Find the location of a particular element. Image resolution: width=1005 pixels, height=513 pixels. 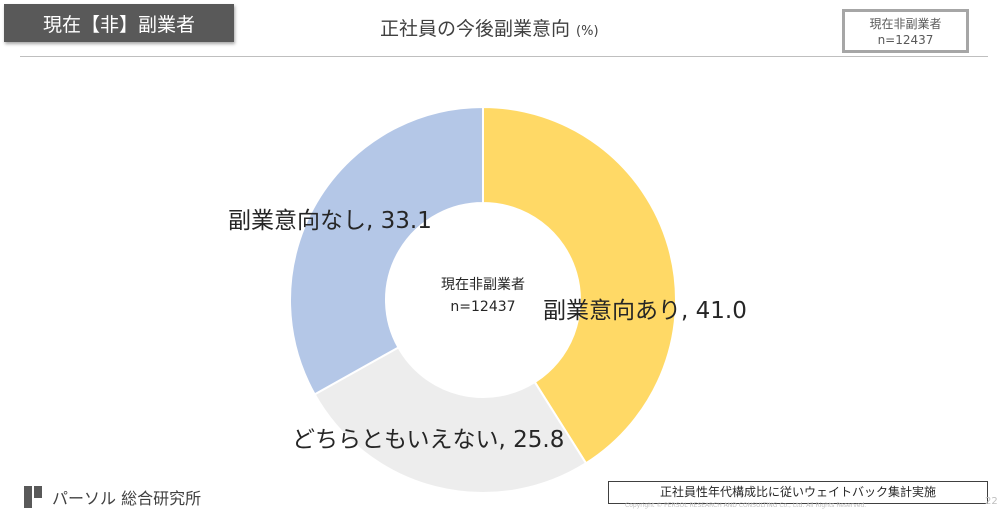

weighting-note: 正社員性年代構成比に従いウェイトバック集計実施 is located at coordinates (798, 492).